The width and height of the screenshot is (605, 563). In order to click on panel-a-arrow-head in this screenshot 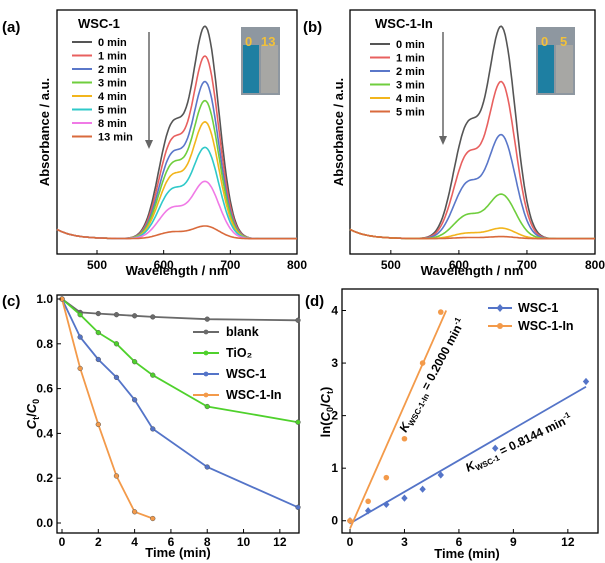, I will do `click(149, 144)`.